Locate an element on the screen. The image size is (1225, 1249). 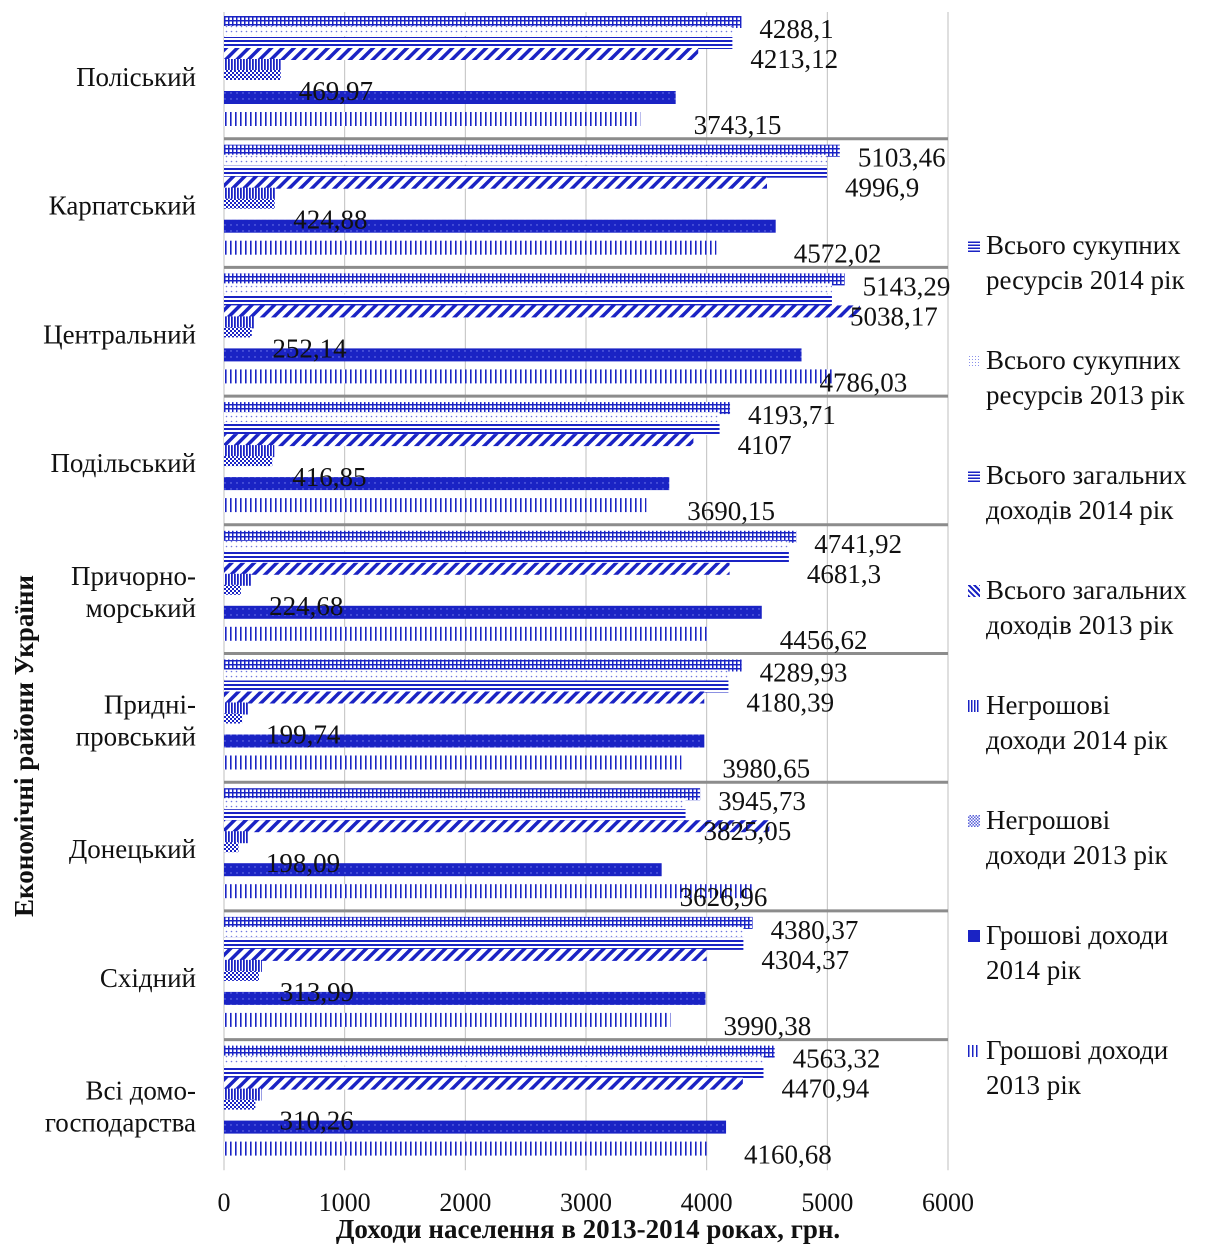
value-label: 4456,62 is located at coordinates (824, 640).